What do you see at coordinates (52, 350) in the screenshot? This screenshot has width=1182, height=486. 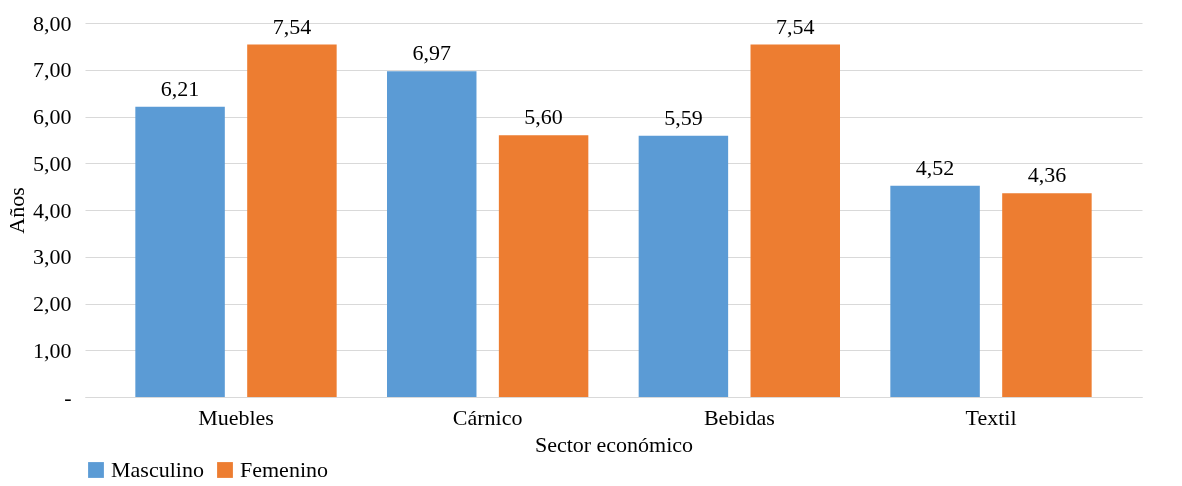 I see `y-tick-label: 1,00` at bounding box center [52, 350].